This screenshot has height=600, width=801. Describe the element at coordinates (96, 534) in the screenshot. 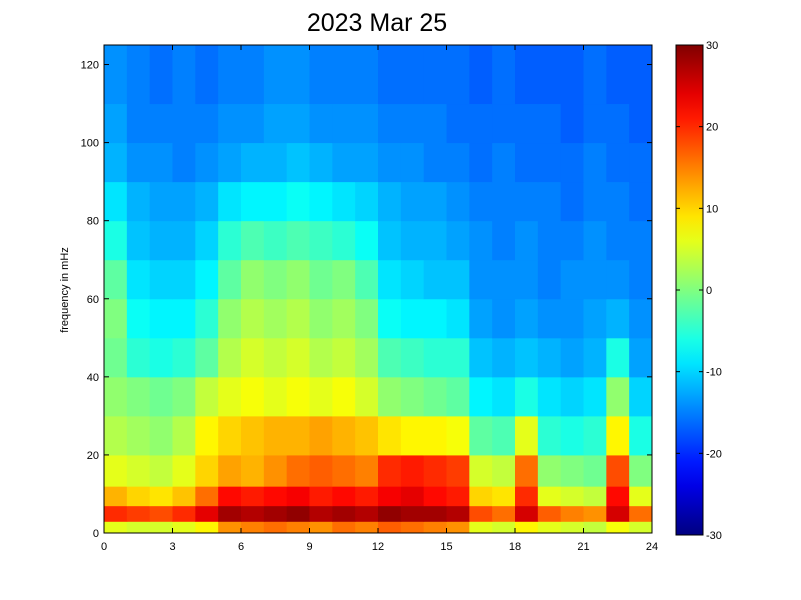

I see `y-tick-label: 0` at that location.